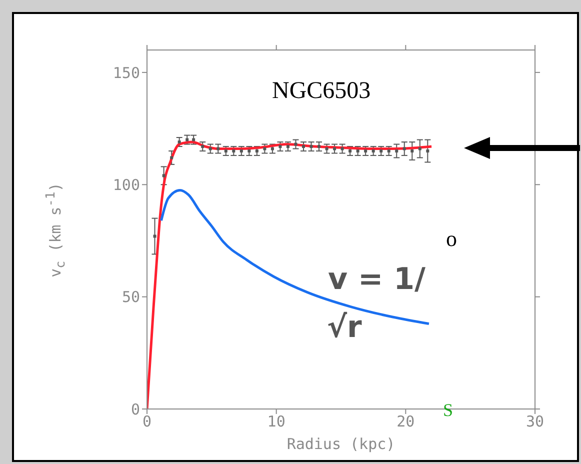 This screenshot has width=581, height=464. I want to click on x-tick-label: 30, so click(535, 421).